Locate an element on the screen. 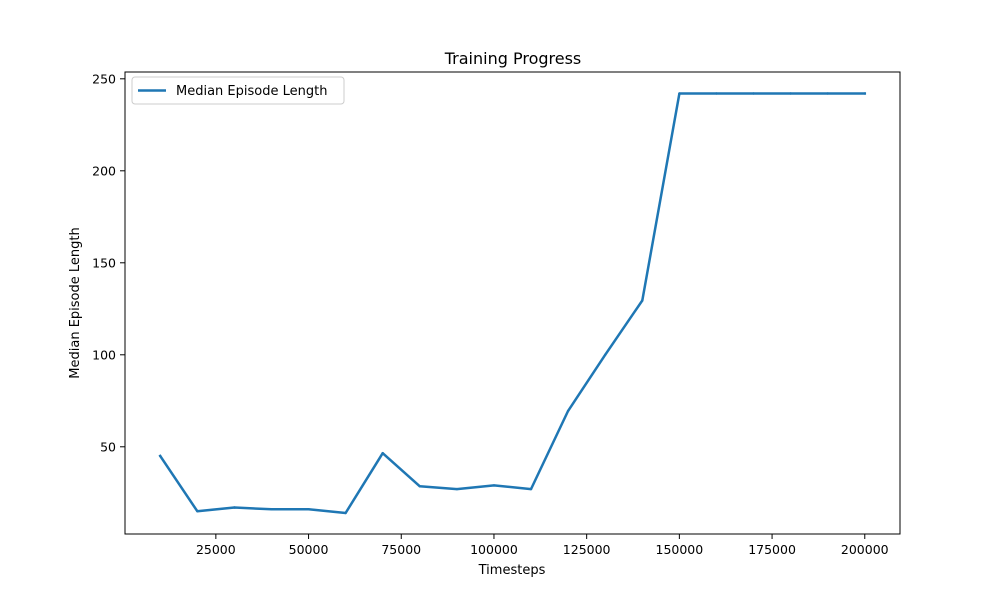  y-axis-label: Median Episode Length is located at coordinates (75, 302).